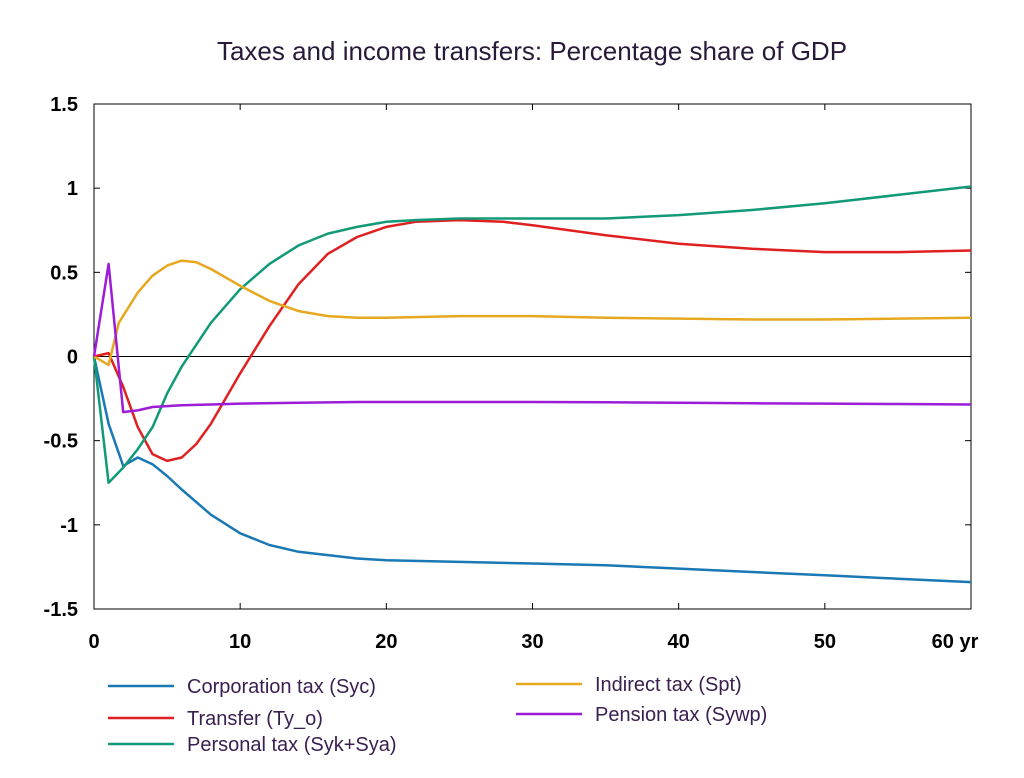  Describe the element at coordinates (61, 442) in the screenshot. I see `y-tick-label: -0.5` at that location.